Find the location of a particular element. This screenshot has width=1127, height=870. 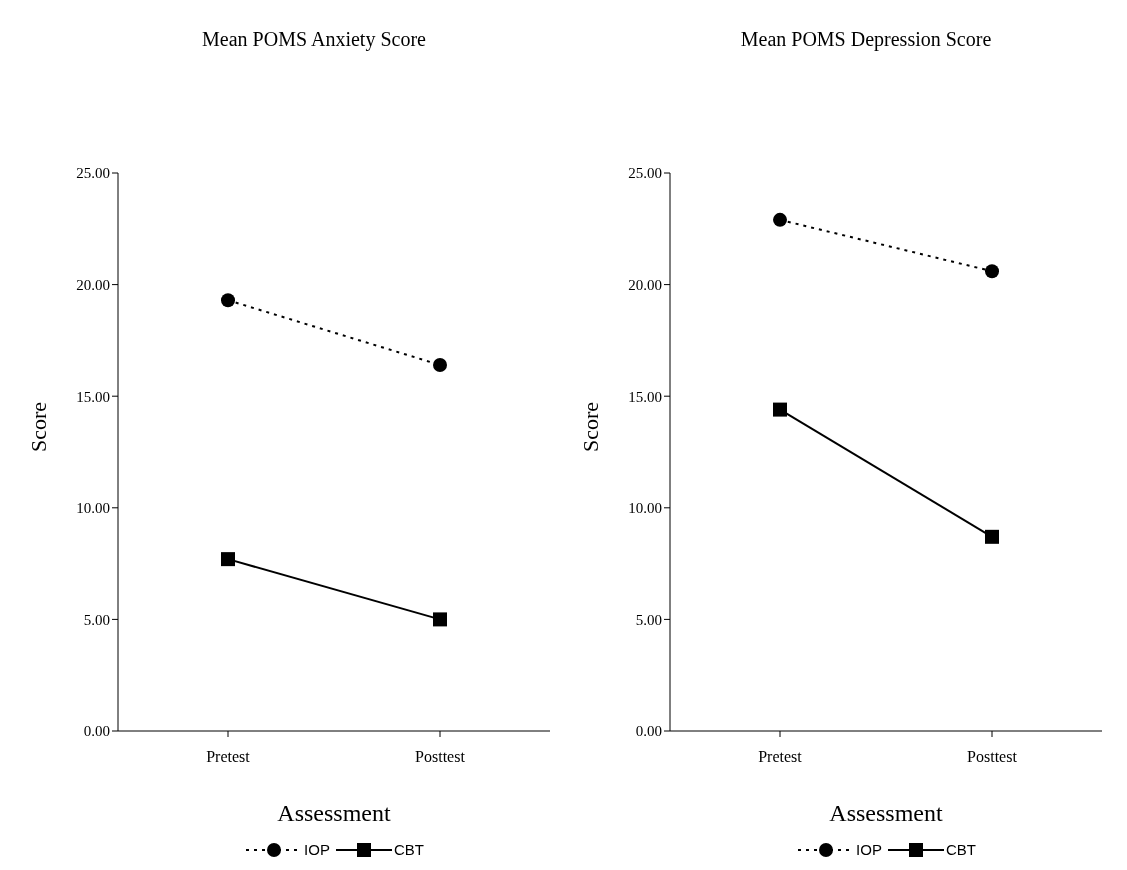

chart-title: Mean POMS Anxiety Score is located at coordinates (314, 40).